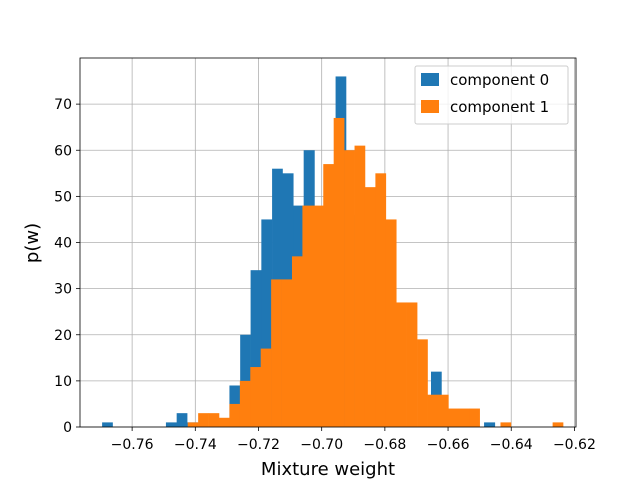 The image size is (640, 480). I want to click on y-tick-label: 50, so click(63, 197).